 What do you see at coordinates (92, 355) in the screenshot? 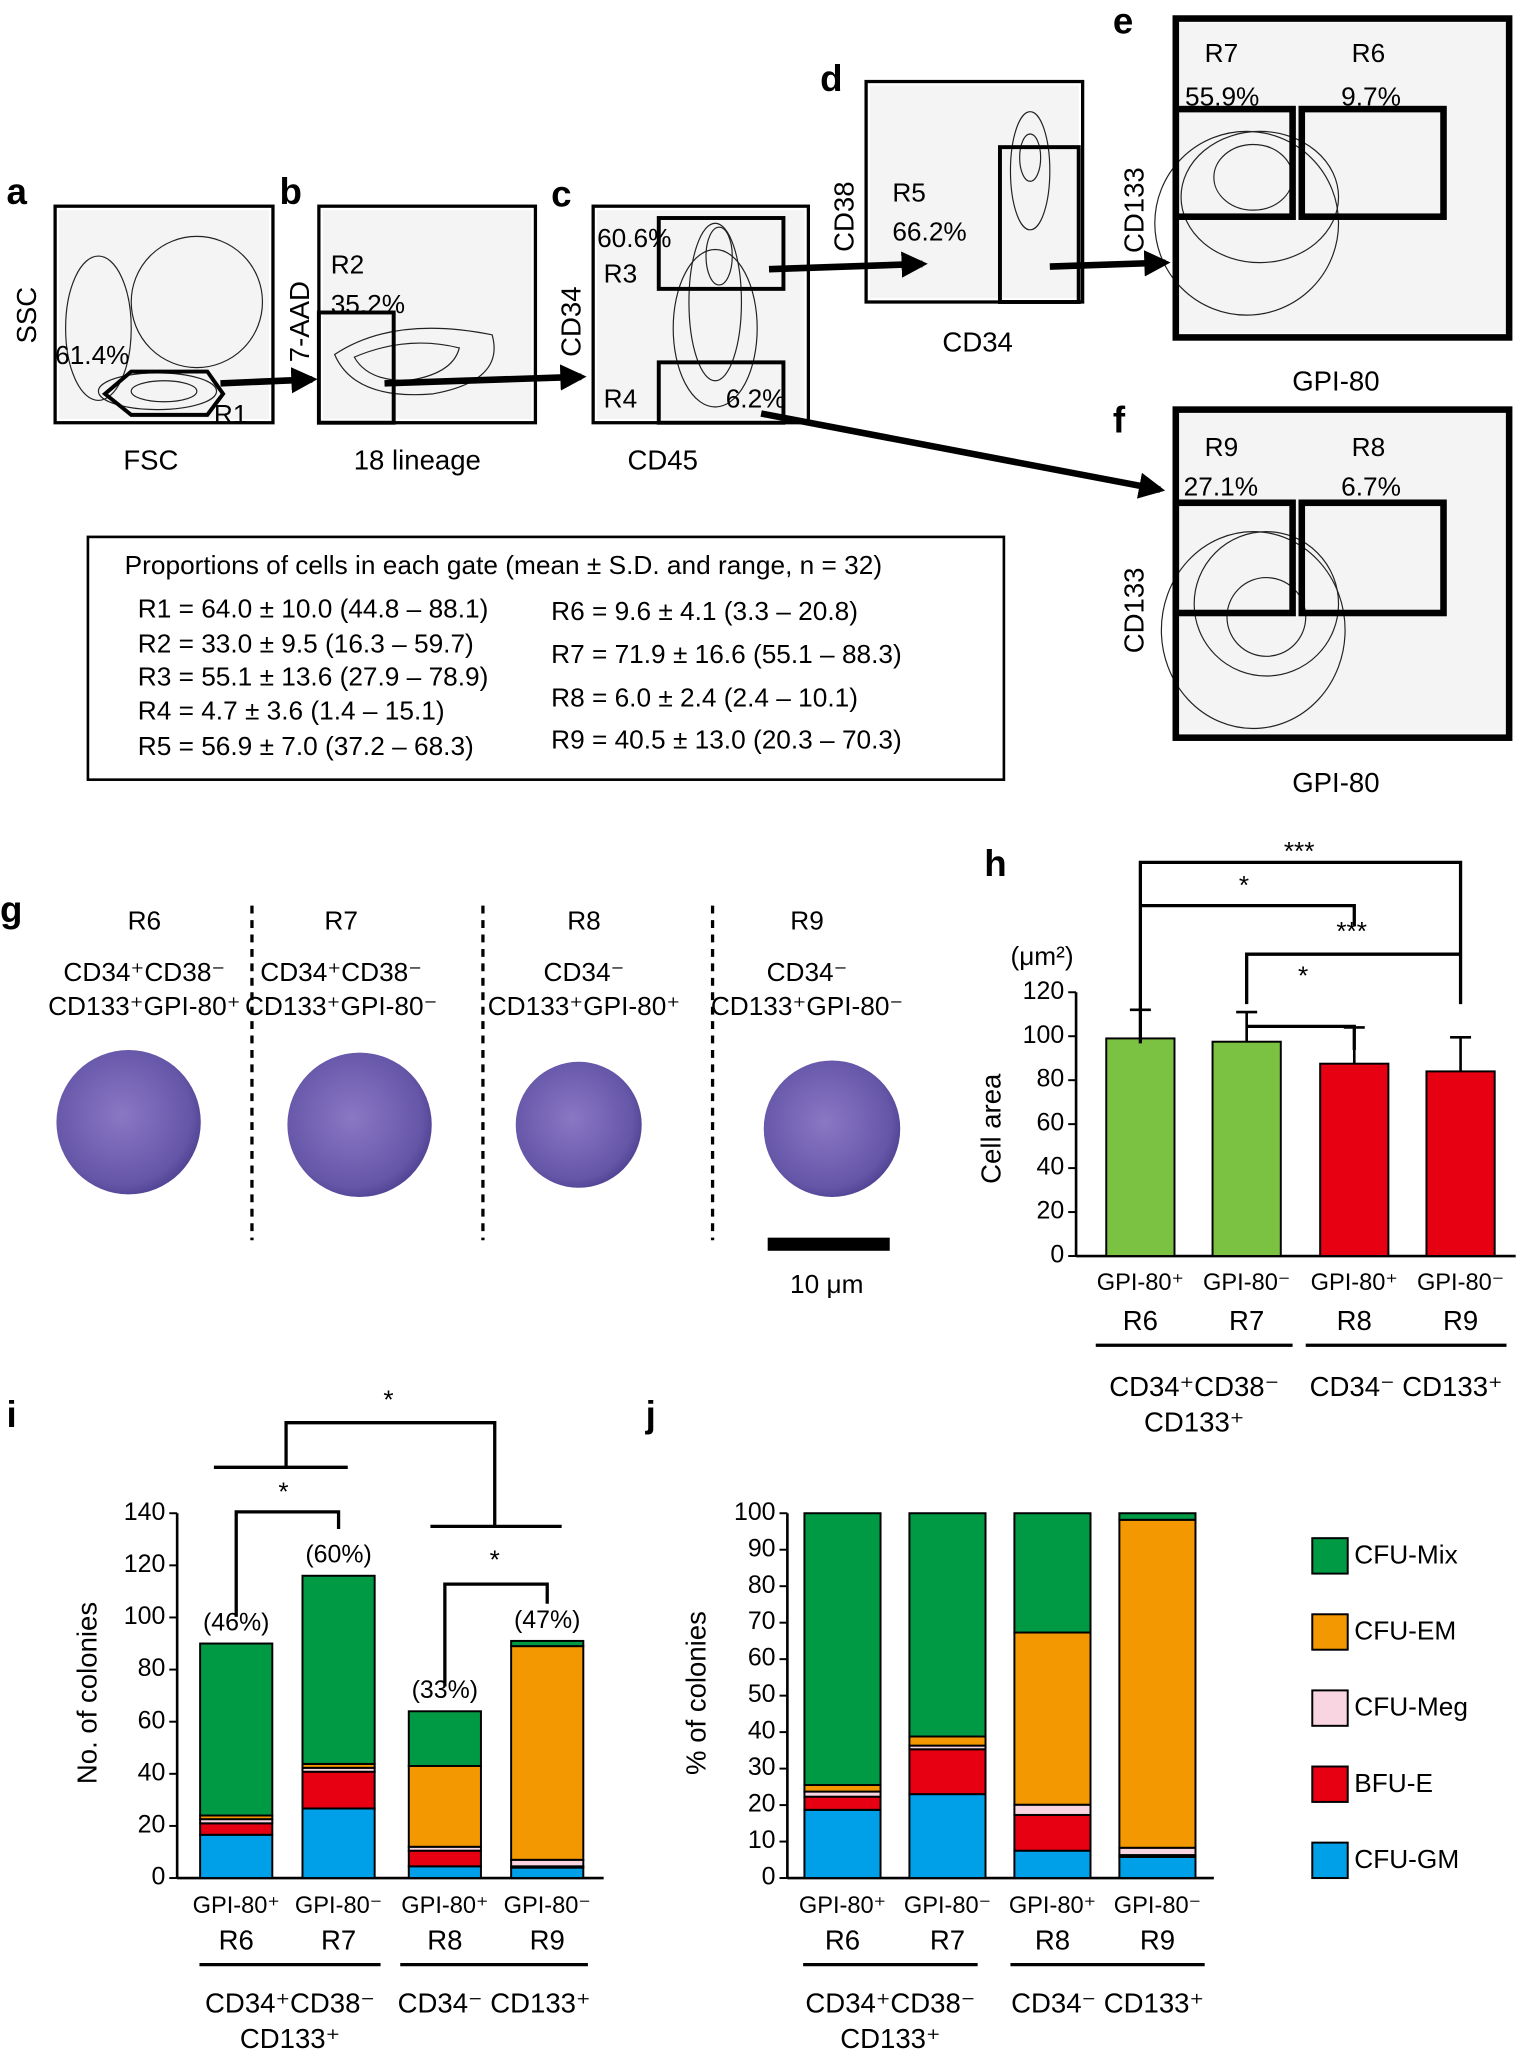
I see `gate-label: 61.4%` at bounding box center [92, 355].